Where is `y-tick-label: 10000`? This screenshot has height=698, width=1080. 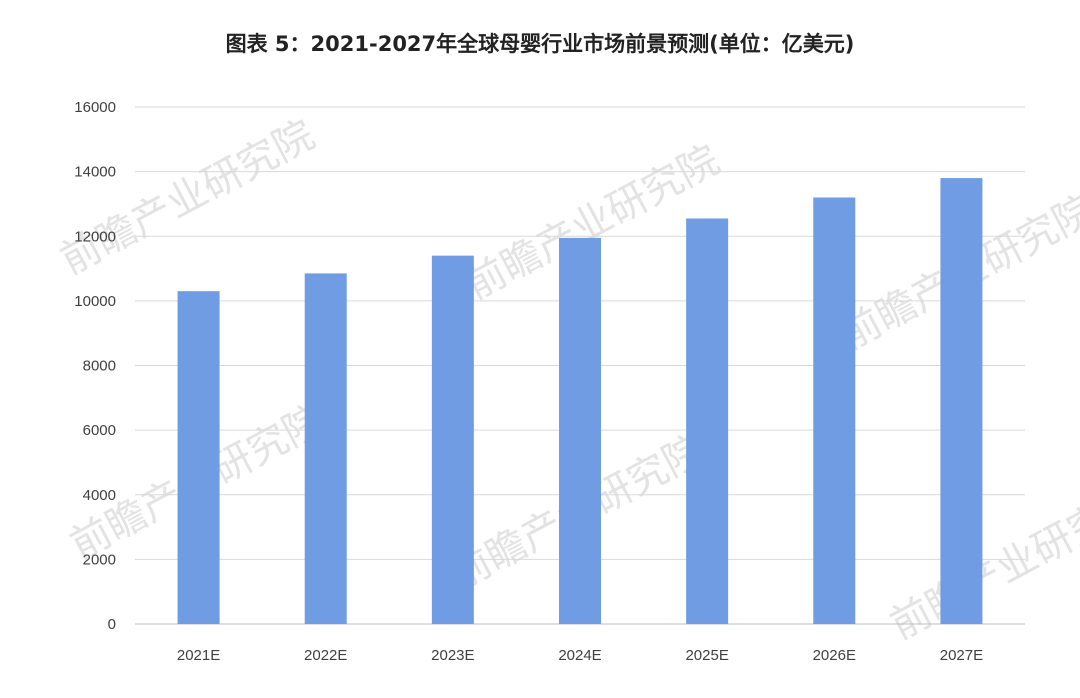 y-tick-label: 10000 is located at coordinates (95, 301).